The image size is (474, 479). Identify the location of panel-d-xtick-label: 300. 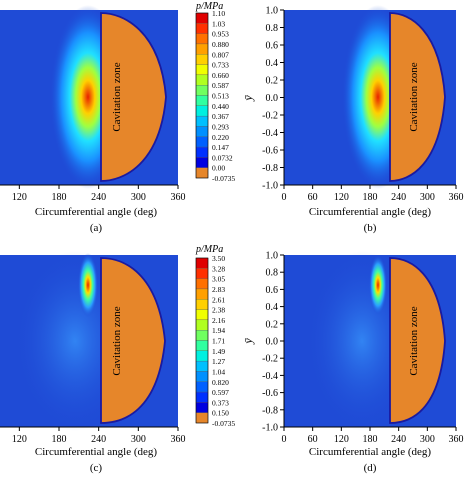
(427, 439).